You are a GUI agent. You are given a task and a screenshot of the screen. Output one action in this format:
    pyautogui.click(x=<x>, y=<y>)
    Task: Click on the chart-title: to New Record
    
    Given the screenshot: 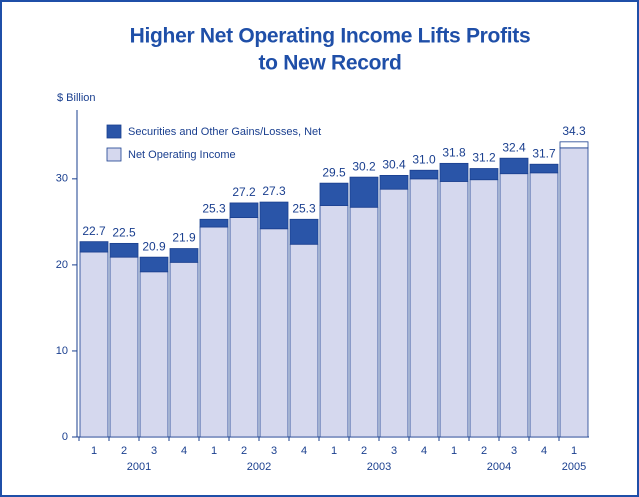 What is the action you would take?
    pyautogui.click(x=329, y=63)
    